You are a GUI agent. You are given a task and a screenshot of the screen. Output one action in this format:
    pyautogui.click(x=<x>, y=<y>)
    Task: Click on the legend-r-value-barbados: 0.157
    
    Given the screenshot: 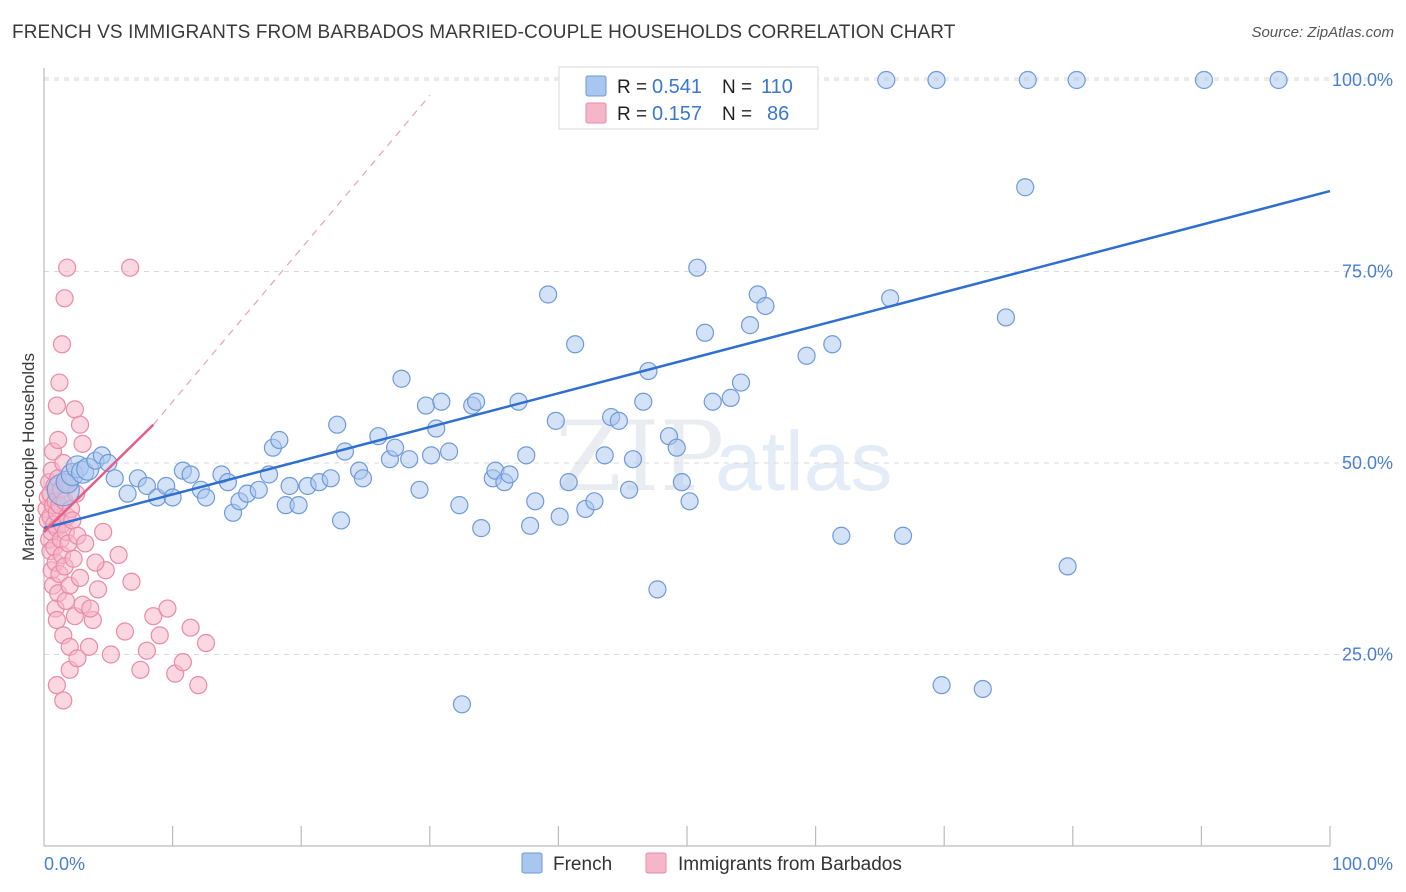 What is the action you would take?
    pyautogui.click(x=677, y=114)
    